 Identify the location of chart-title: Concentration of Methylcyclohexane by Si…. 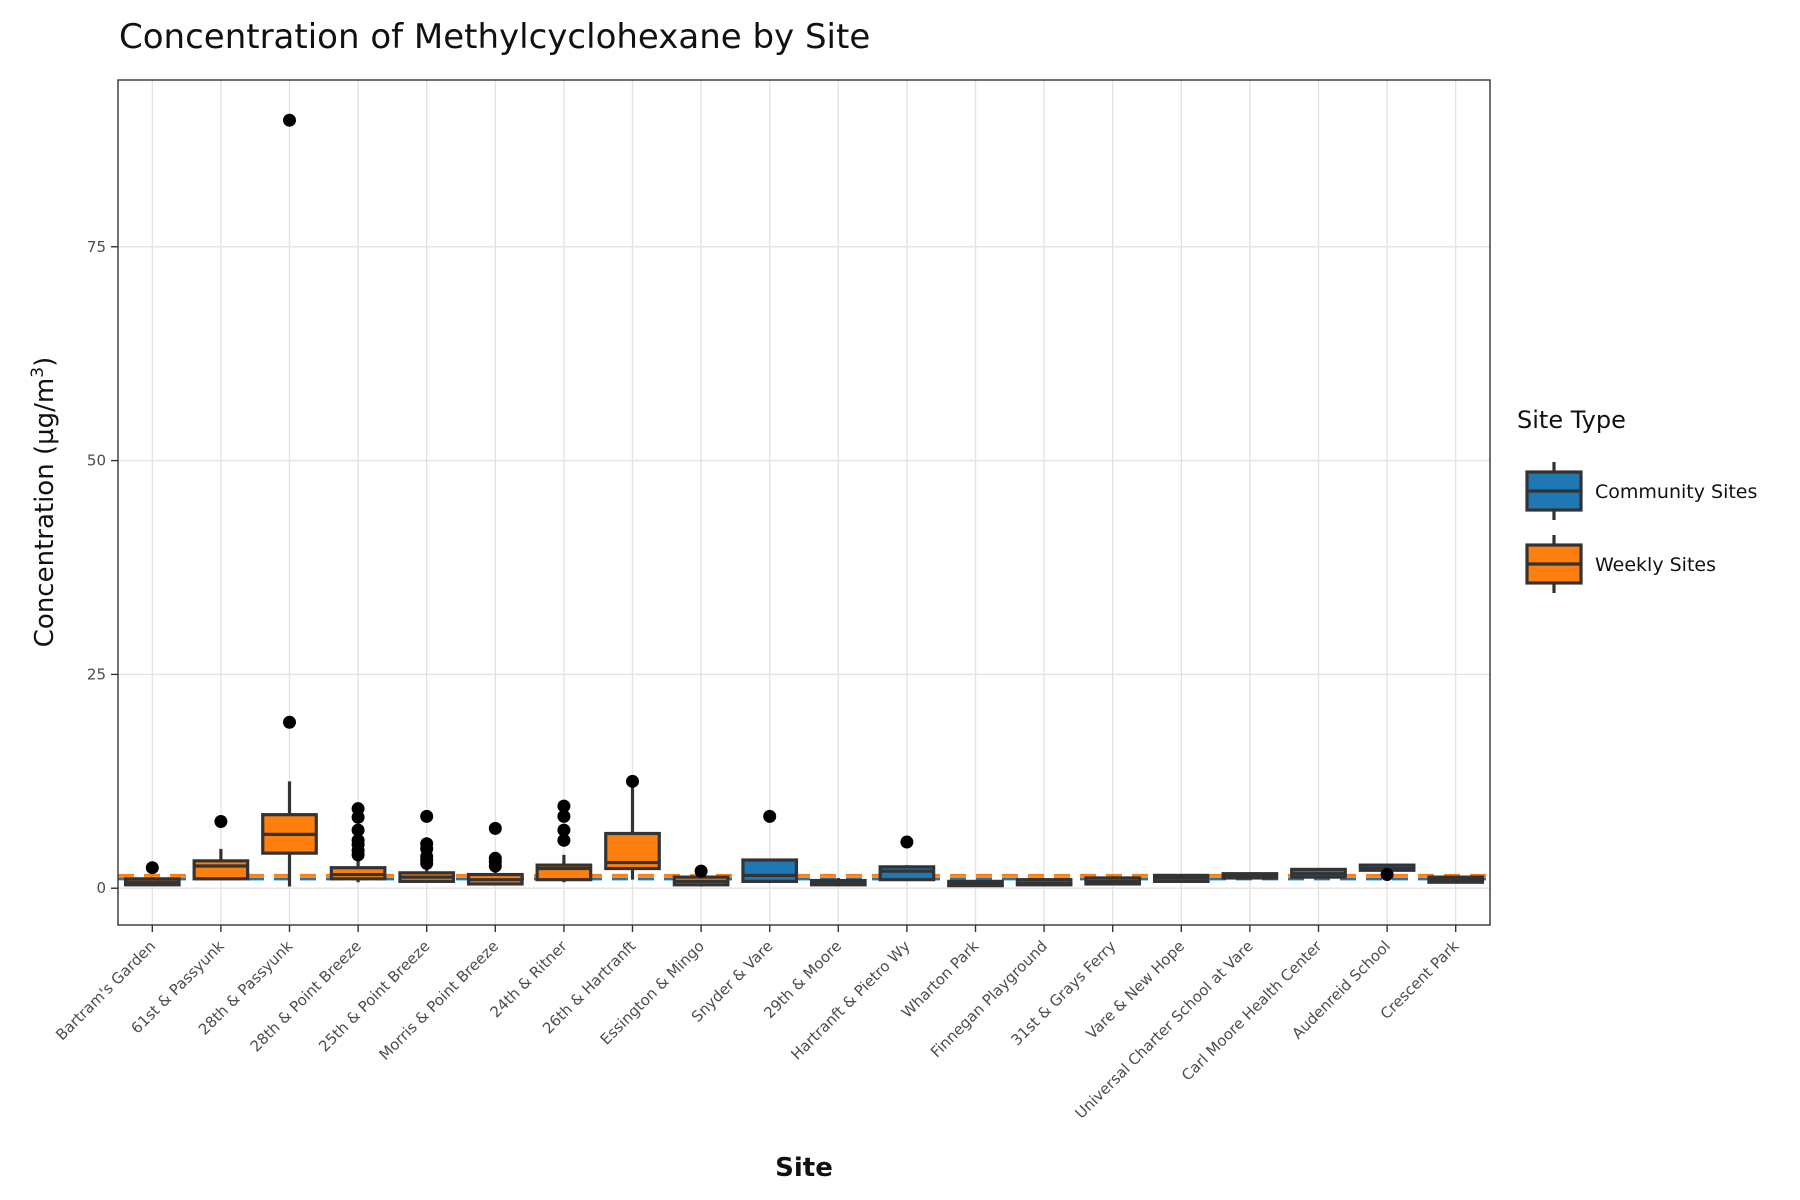
(494, 37).